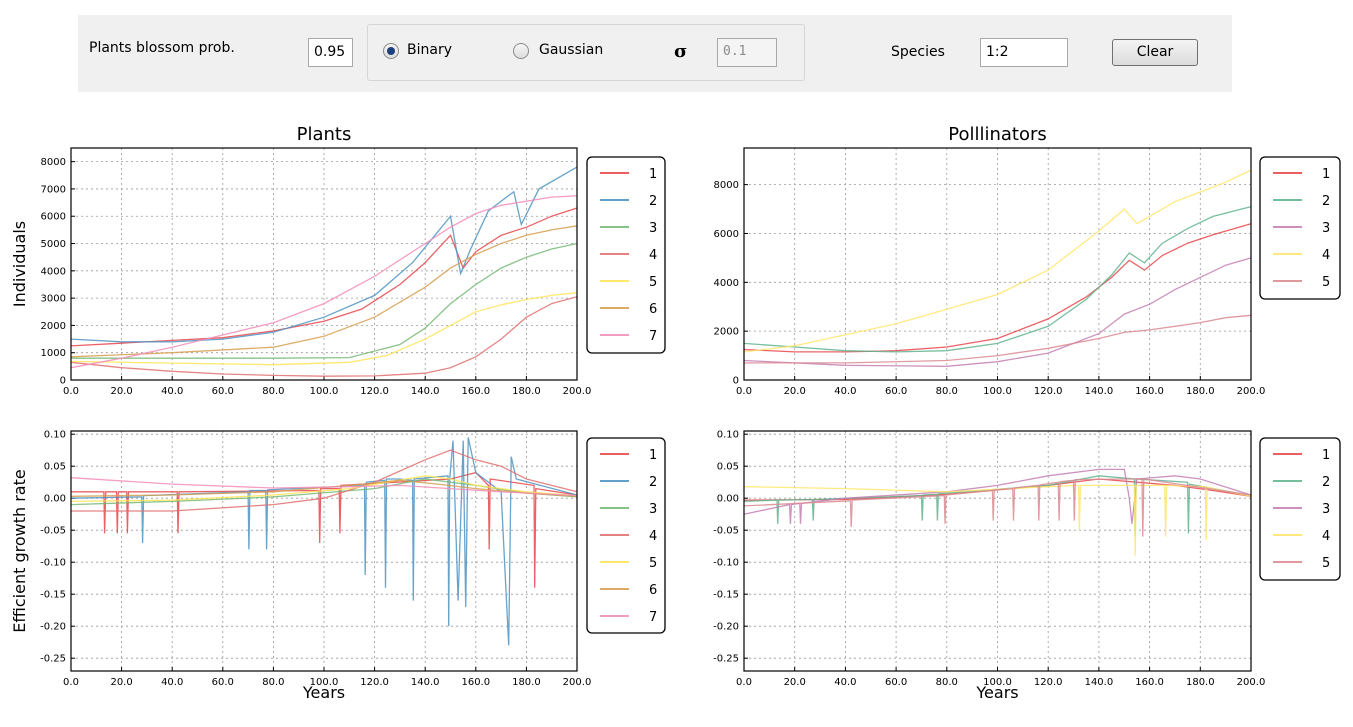 The image size is (1353, 727). I want to click on chart-title: Polllinators, so click(997, 134).